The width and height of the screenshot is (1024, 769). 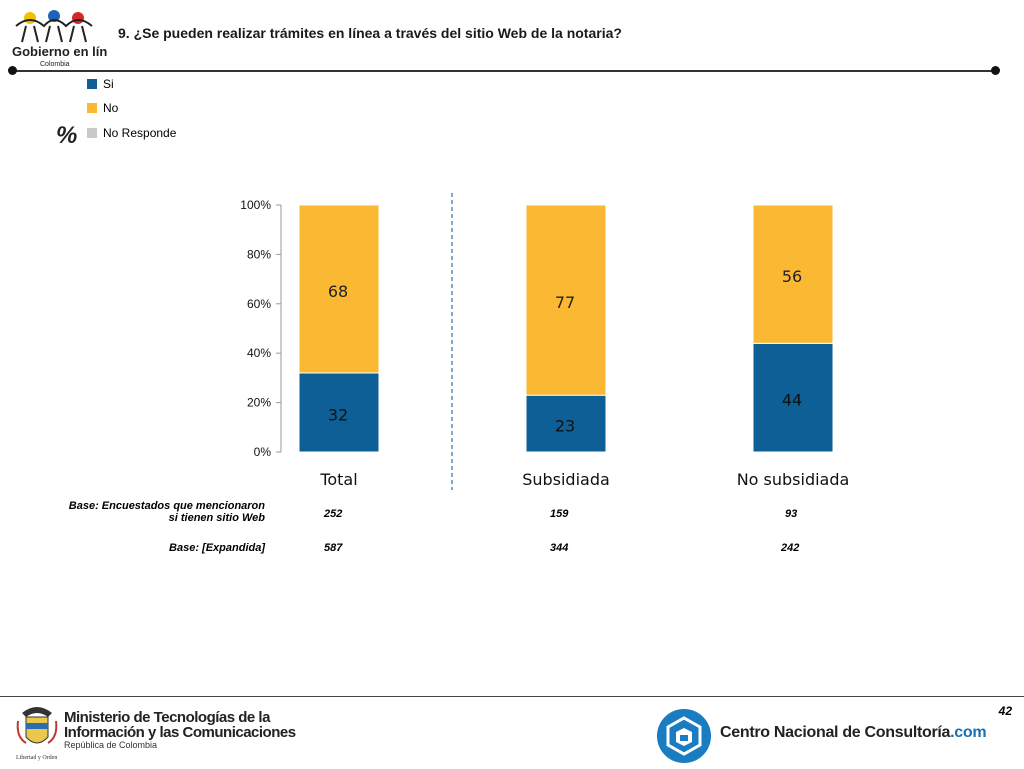 What do you see at coordinates (92, 84) in the screenshot?
I see `legend-swatch-si` at bounding box center [92, 84].